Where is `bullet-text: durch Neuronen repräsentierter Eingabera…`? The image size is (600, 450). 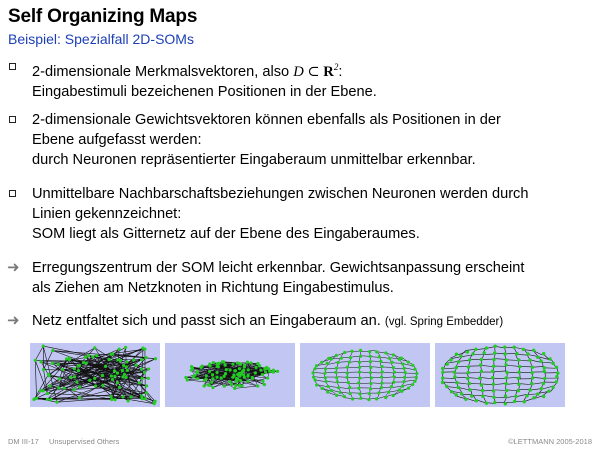
bullet-text: durch Neuronen repräsentierter Eingabera… is located at coordinates (254, 160).